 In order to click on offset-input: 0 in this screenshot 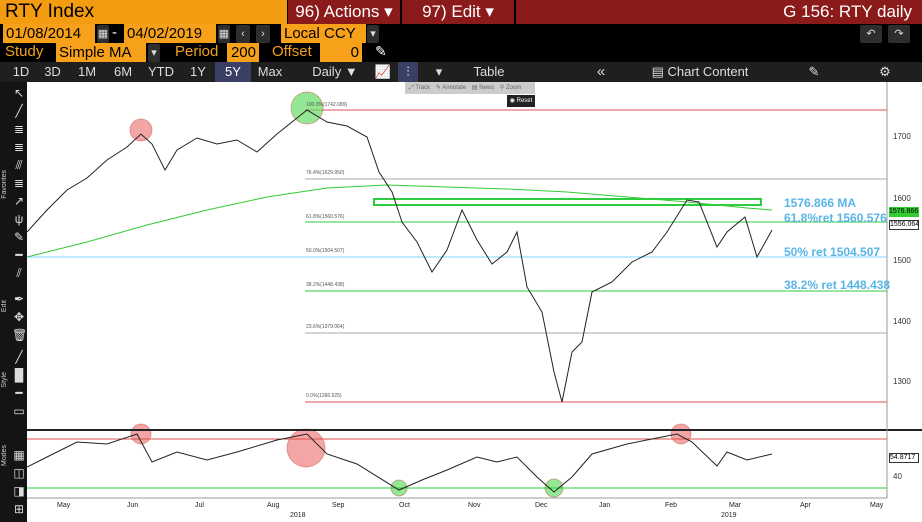, I will do `click(341, 52)`.